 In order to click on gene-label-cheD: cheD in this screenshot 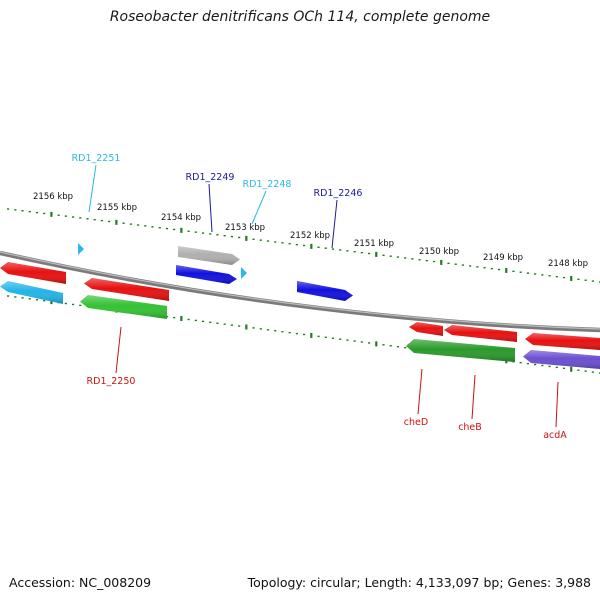, I will do `click(416, 422)`.